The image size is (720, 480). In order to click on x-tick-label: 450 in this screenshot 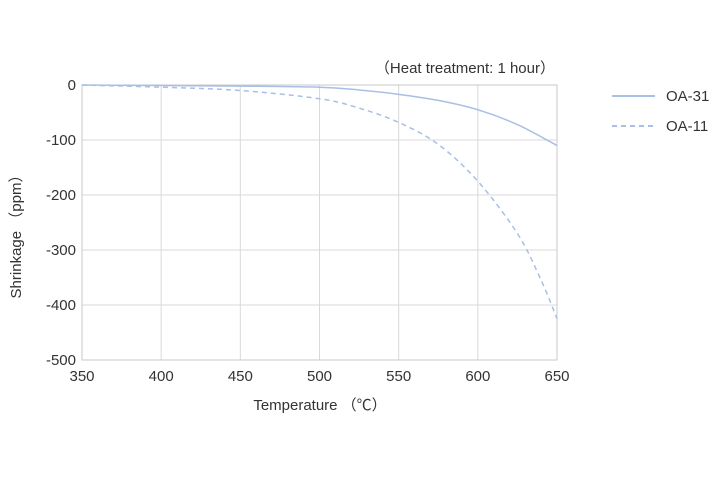, I will do `click(240, 376)`.